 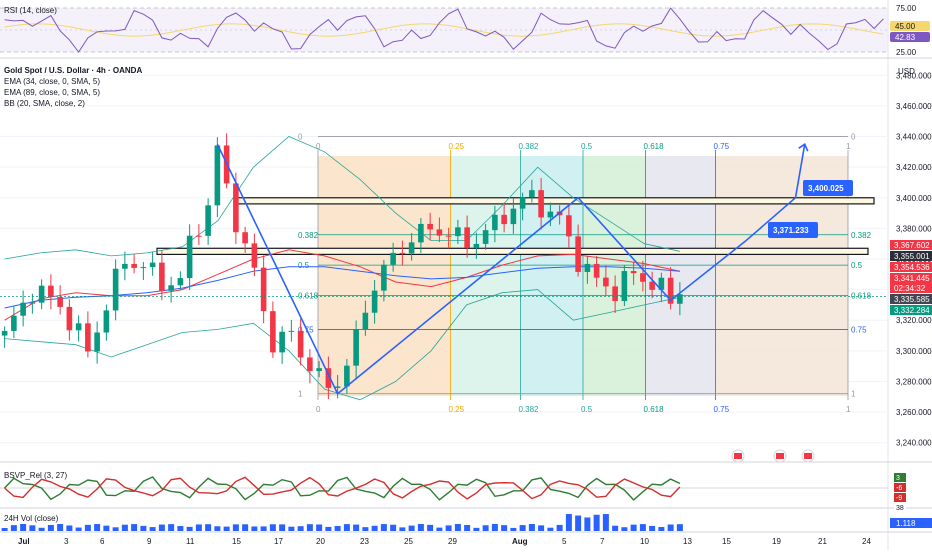 I want to click on time-label-4: 11, so click(x=190, y=541).